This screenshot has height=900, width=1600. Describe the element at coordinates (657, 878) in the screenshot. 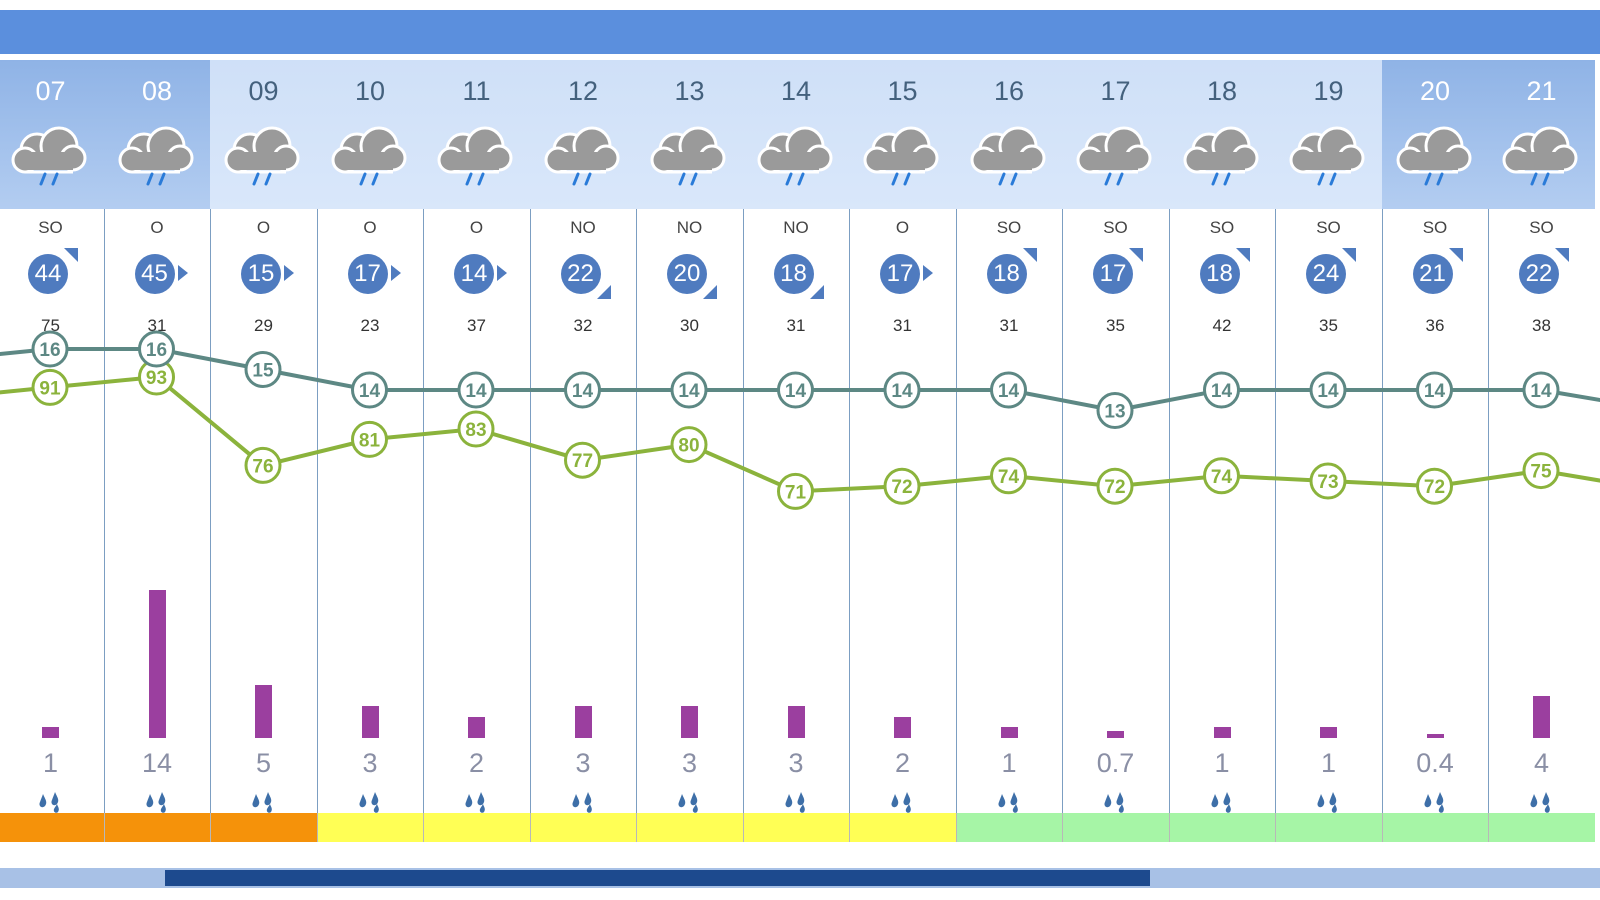

I see `scrollbar-thumb` at that location.